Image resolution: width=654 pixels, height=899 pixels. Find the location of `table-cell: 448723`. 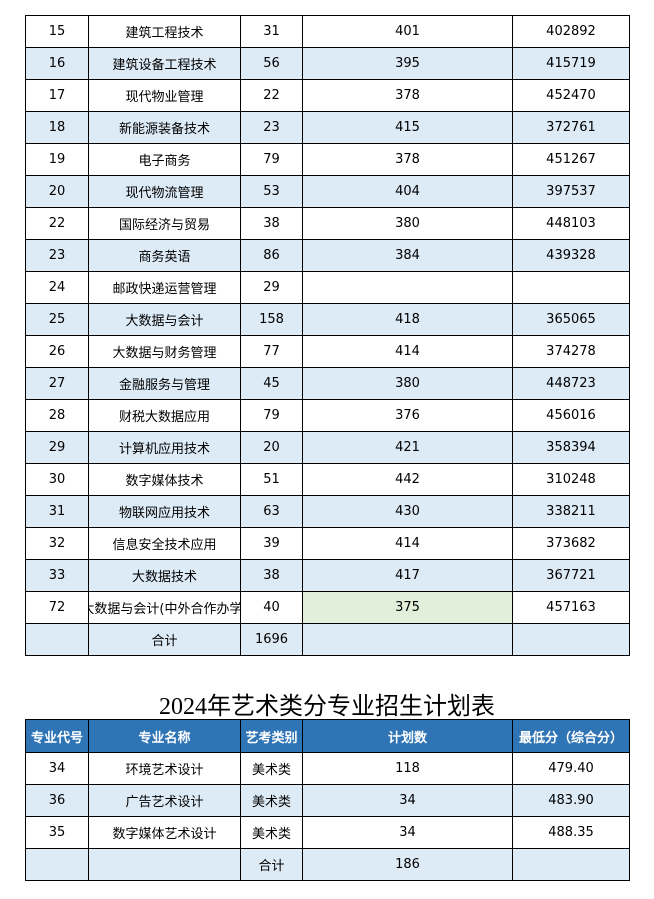

table-cell: 448723 is located at coordinates (571, 383).